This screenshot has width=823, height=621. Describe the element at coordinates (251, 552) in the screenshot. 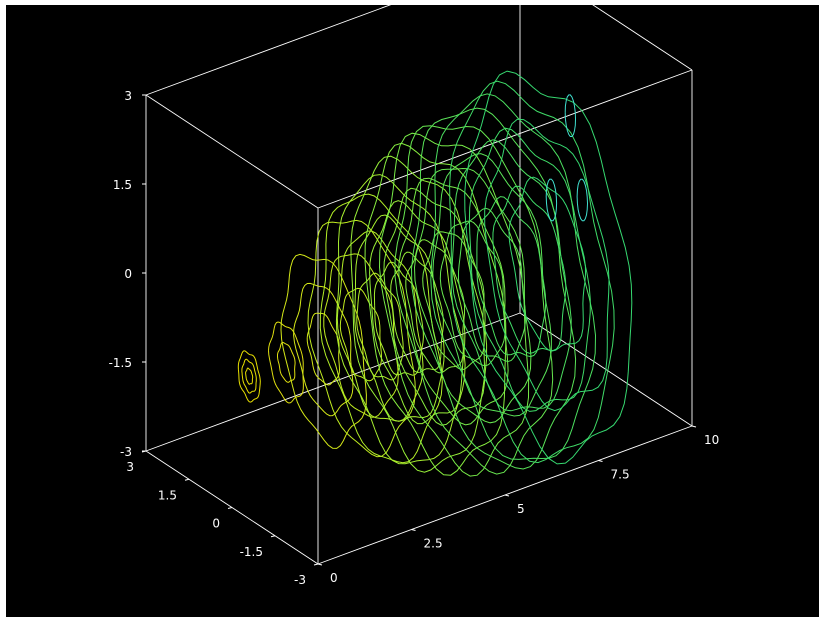

I see `y-axis-tick-label: -1.5` at that location.